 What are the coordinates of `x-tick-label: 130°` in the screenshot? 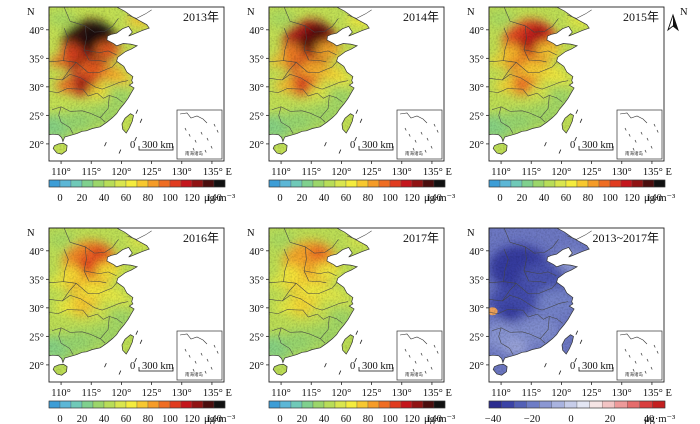 It's located at (402, 172).